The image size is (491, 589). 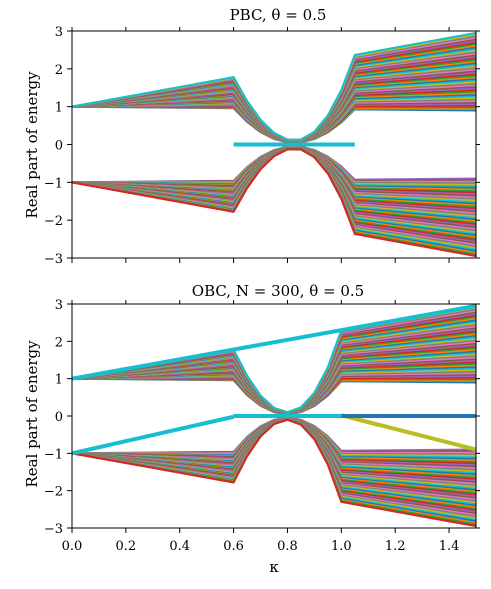 What do you see at coordinates (59, 417) in the screenshot?
I see `obc-y-tick-label: 0` at bounding box center [59, 417].